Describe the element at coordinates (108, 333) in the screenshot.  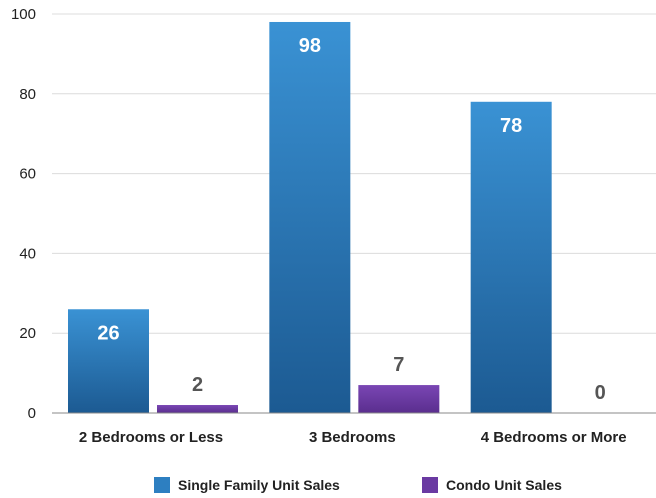
I see `data-label: 26` at that location.